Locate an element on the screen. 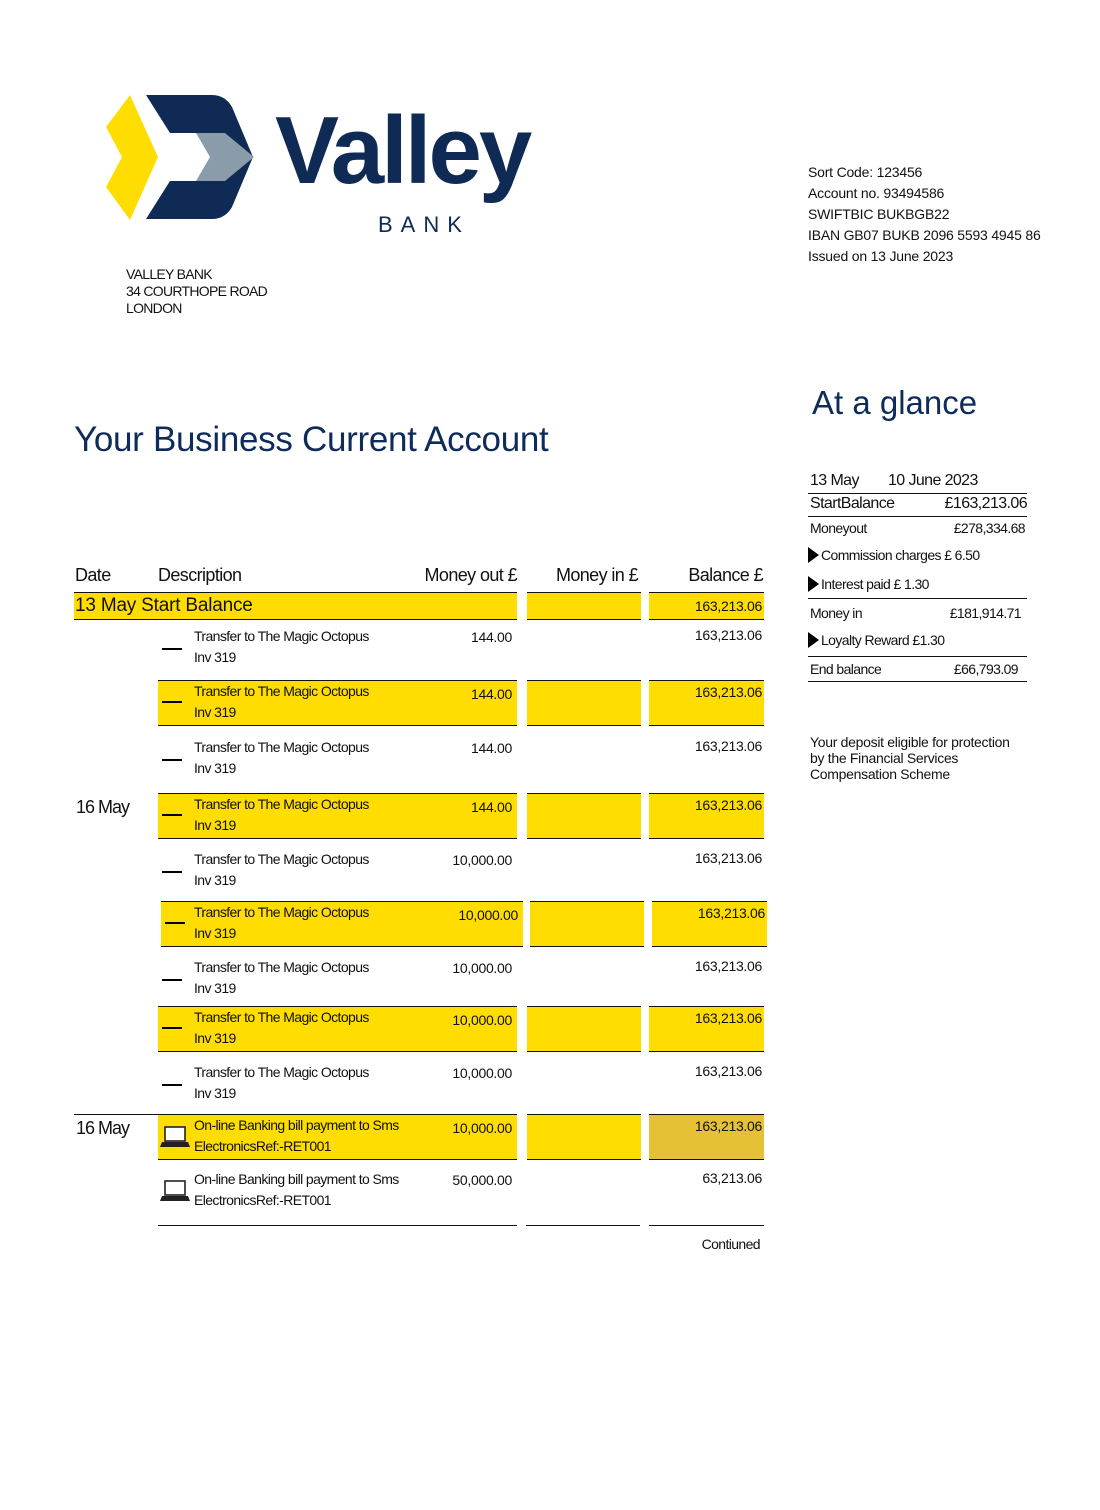 Image resolution: width=1100 pixels, height=1510 pixels. money-out-value: 50,000.00 is located at coordinates (482, 1180).